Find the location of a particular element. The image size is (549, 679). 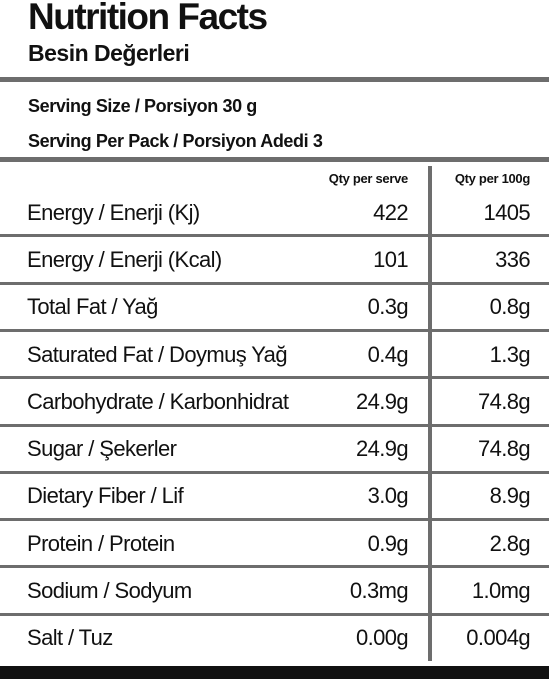

column-header: Qty per serve is located at coordinates (368, 178).